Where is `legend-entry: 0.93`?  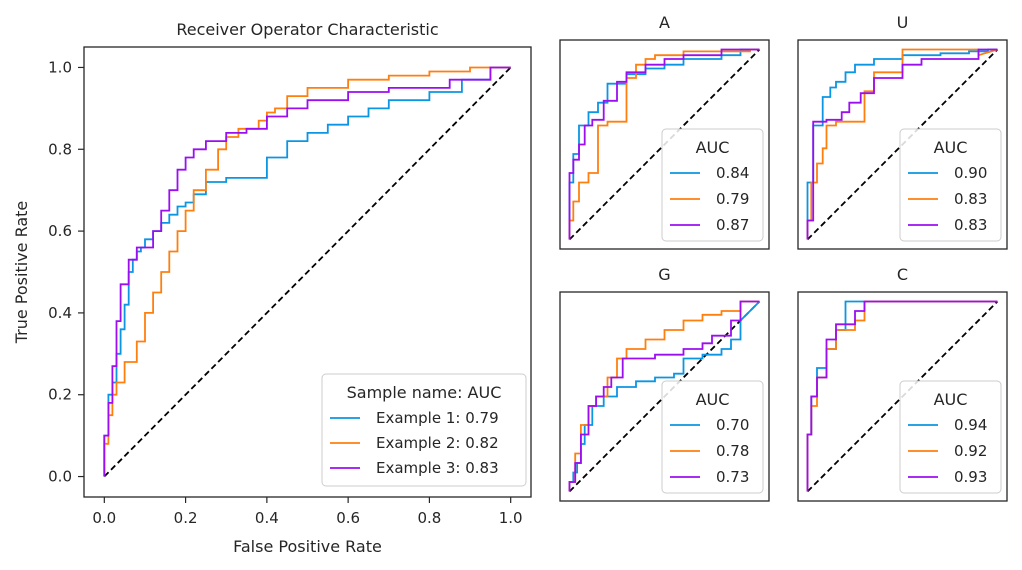 legend-entry: 0.93 is located at coordinates (970, 477).